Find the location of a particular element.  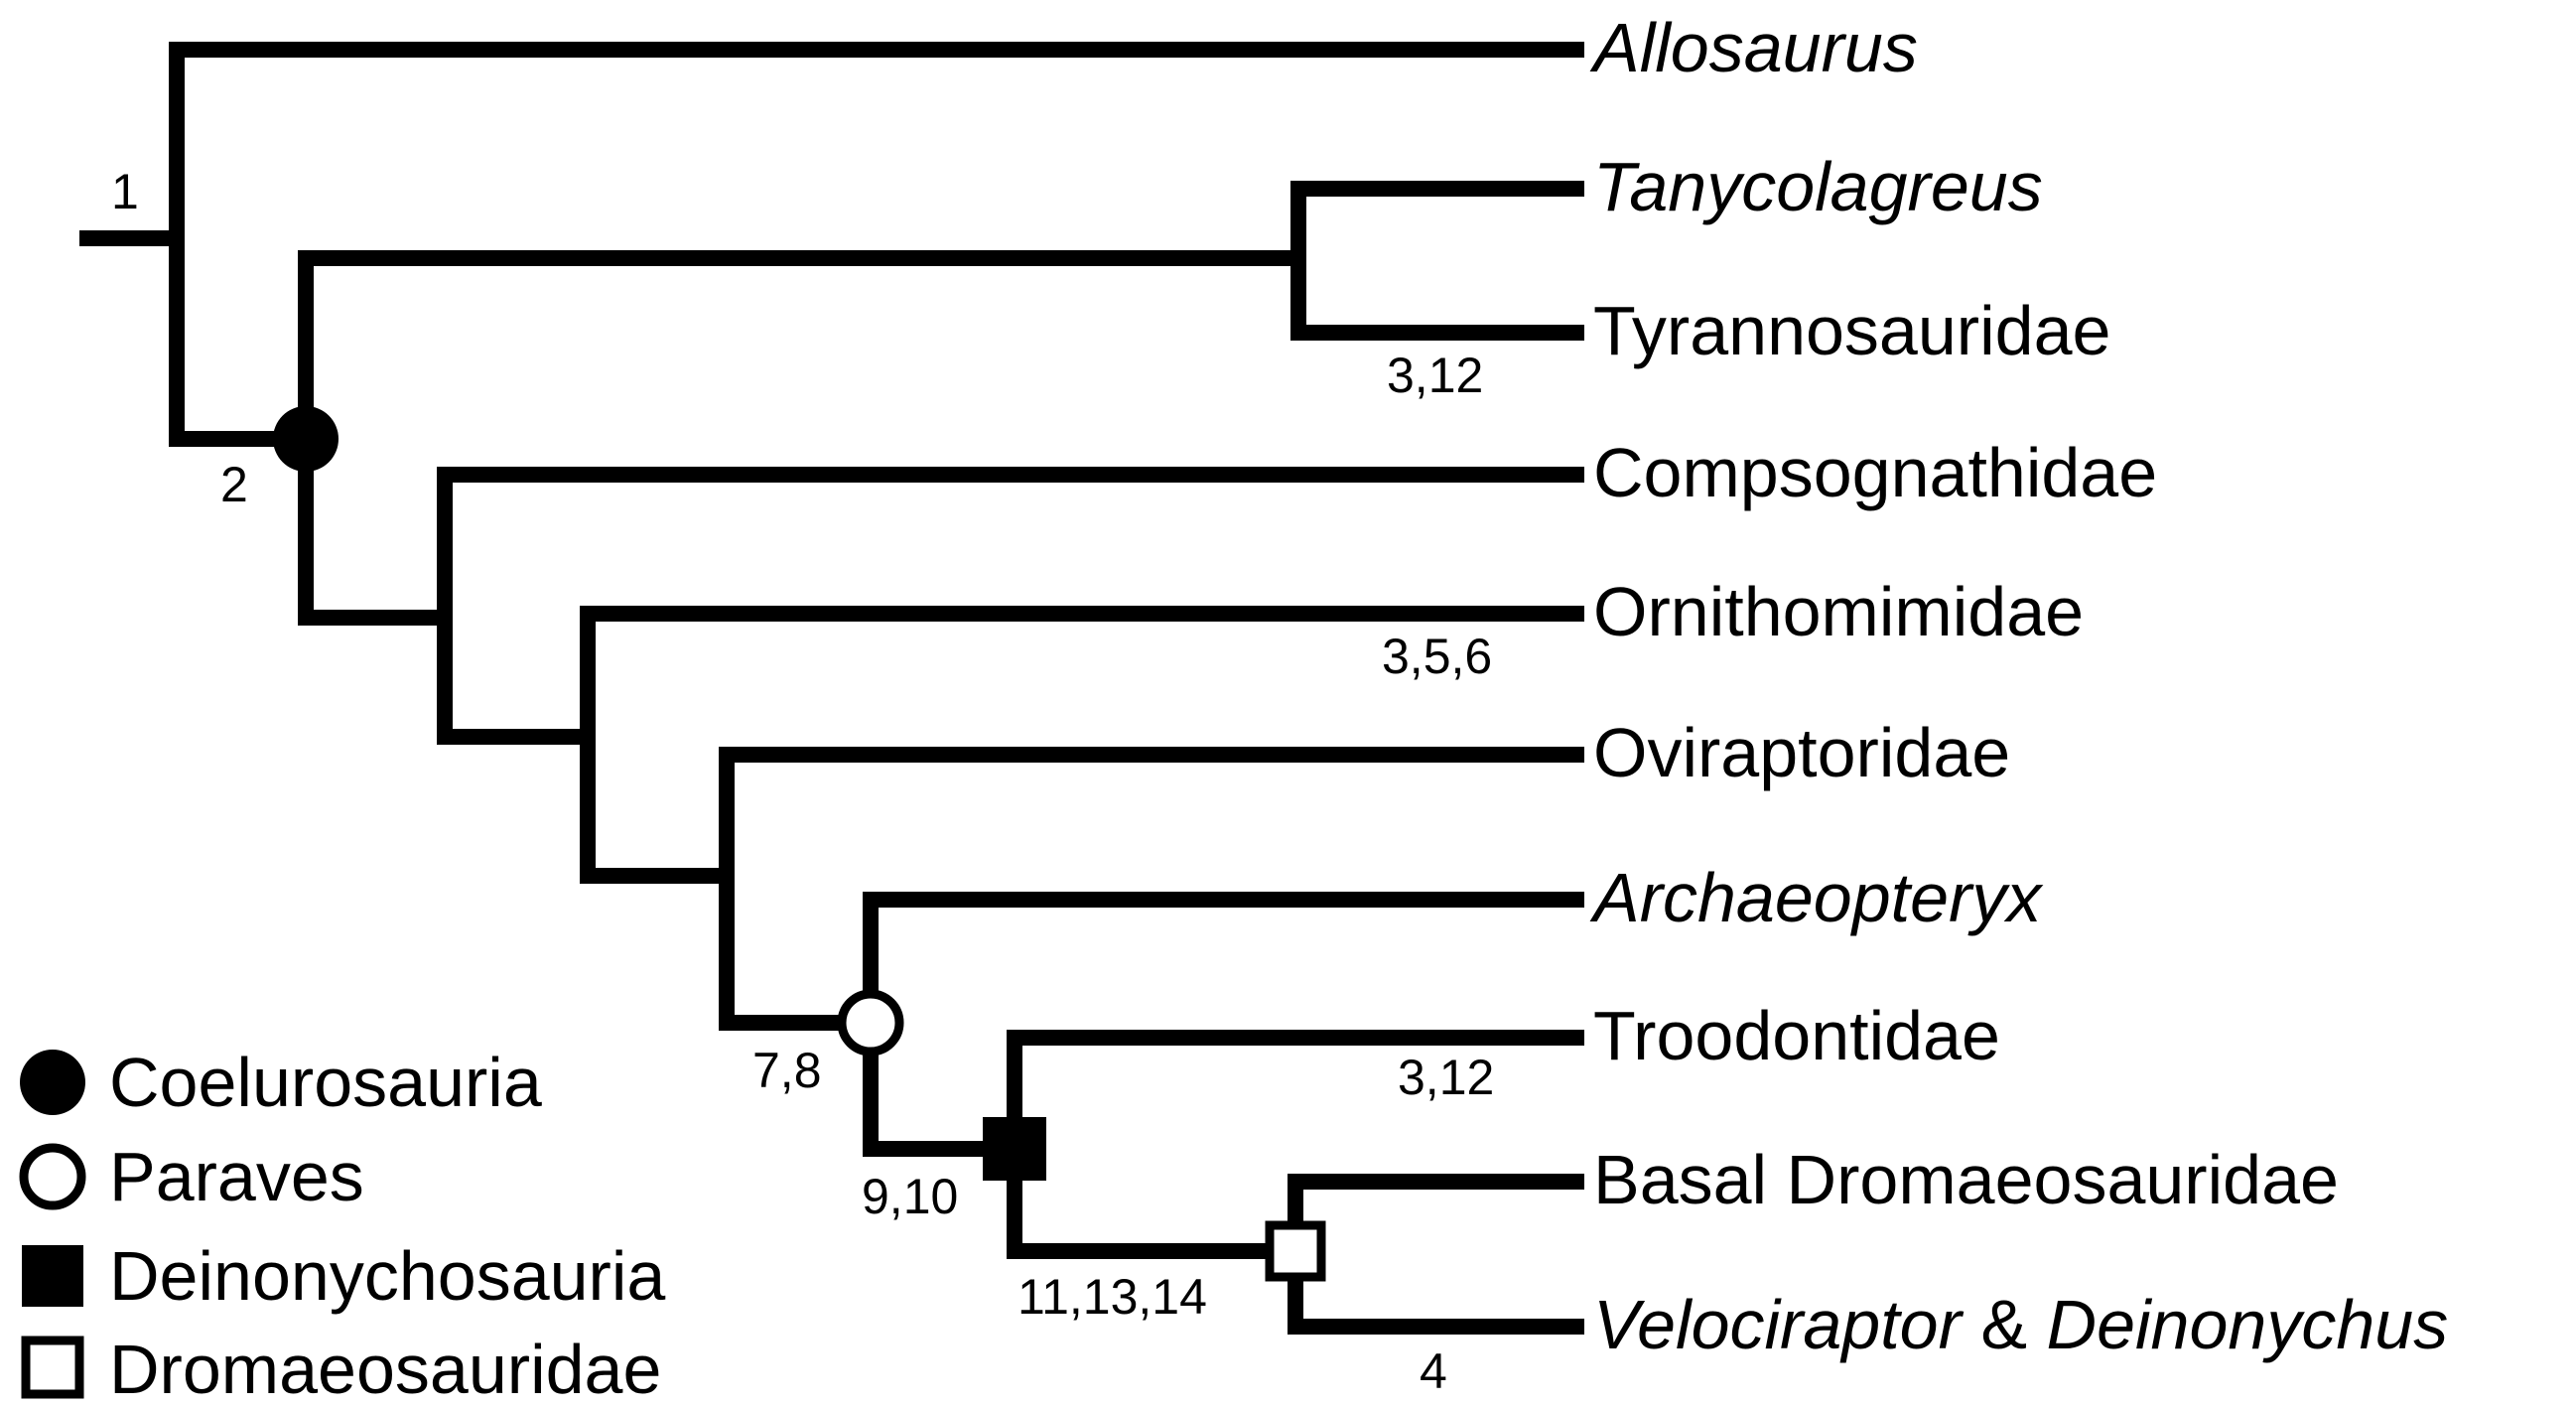

char-label-troodontidae: 3,12 is located at coordinates (1446, 1078).